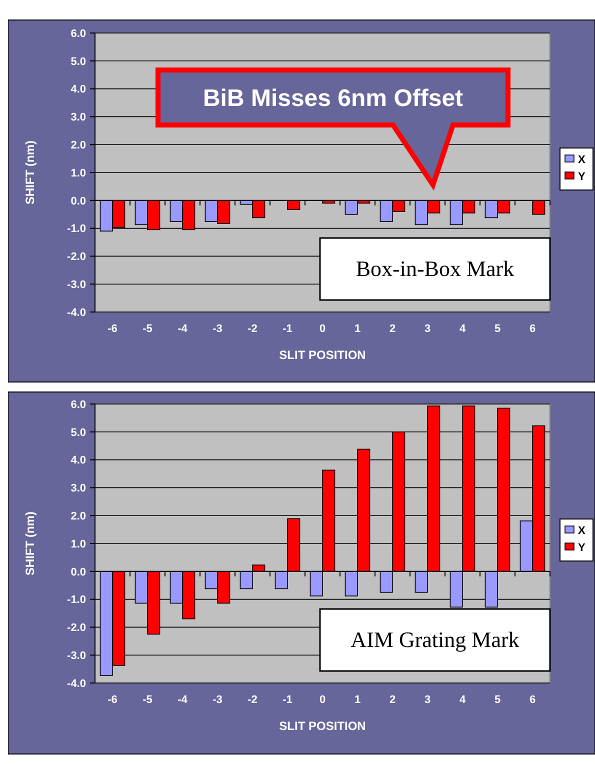  What do you see at coordinates (333, 98) in the screenshot?
I see `annotation: BiB Misses 6nm Offset` at bounding box center [333, 98].